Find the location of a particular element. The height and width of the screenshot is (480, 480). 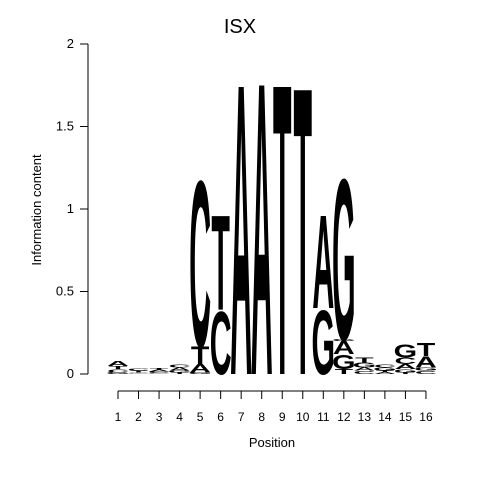

x-tick-label: 3 is located at coordinates (159, 417).